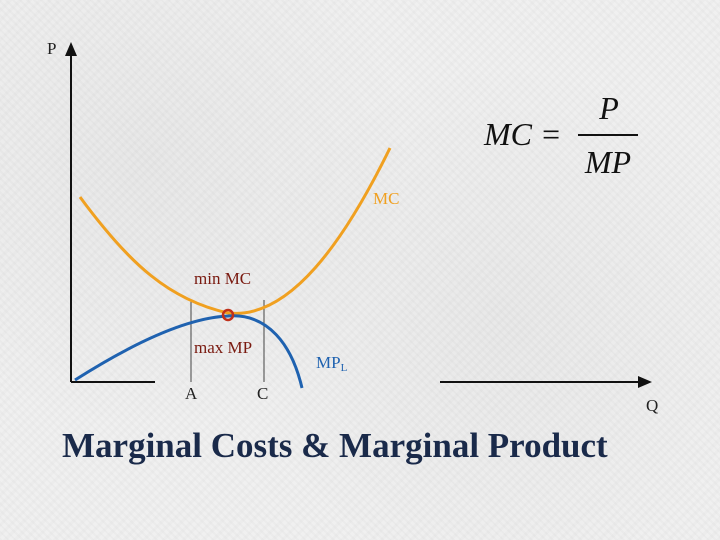  I want to click on y-axis-label: P, so click(52, 48).